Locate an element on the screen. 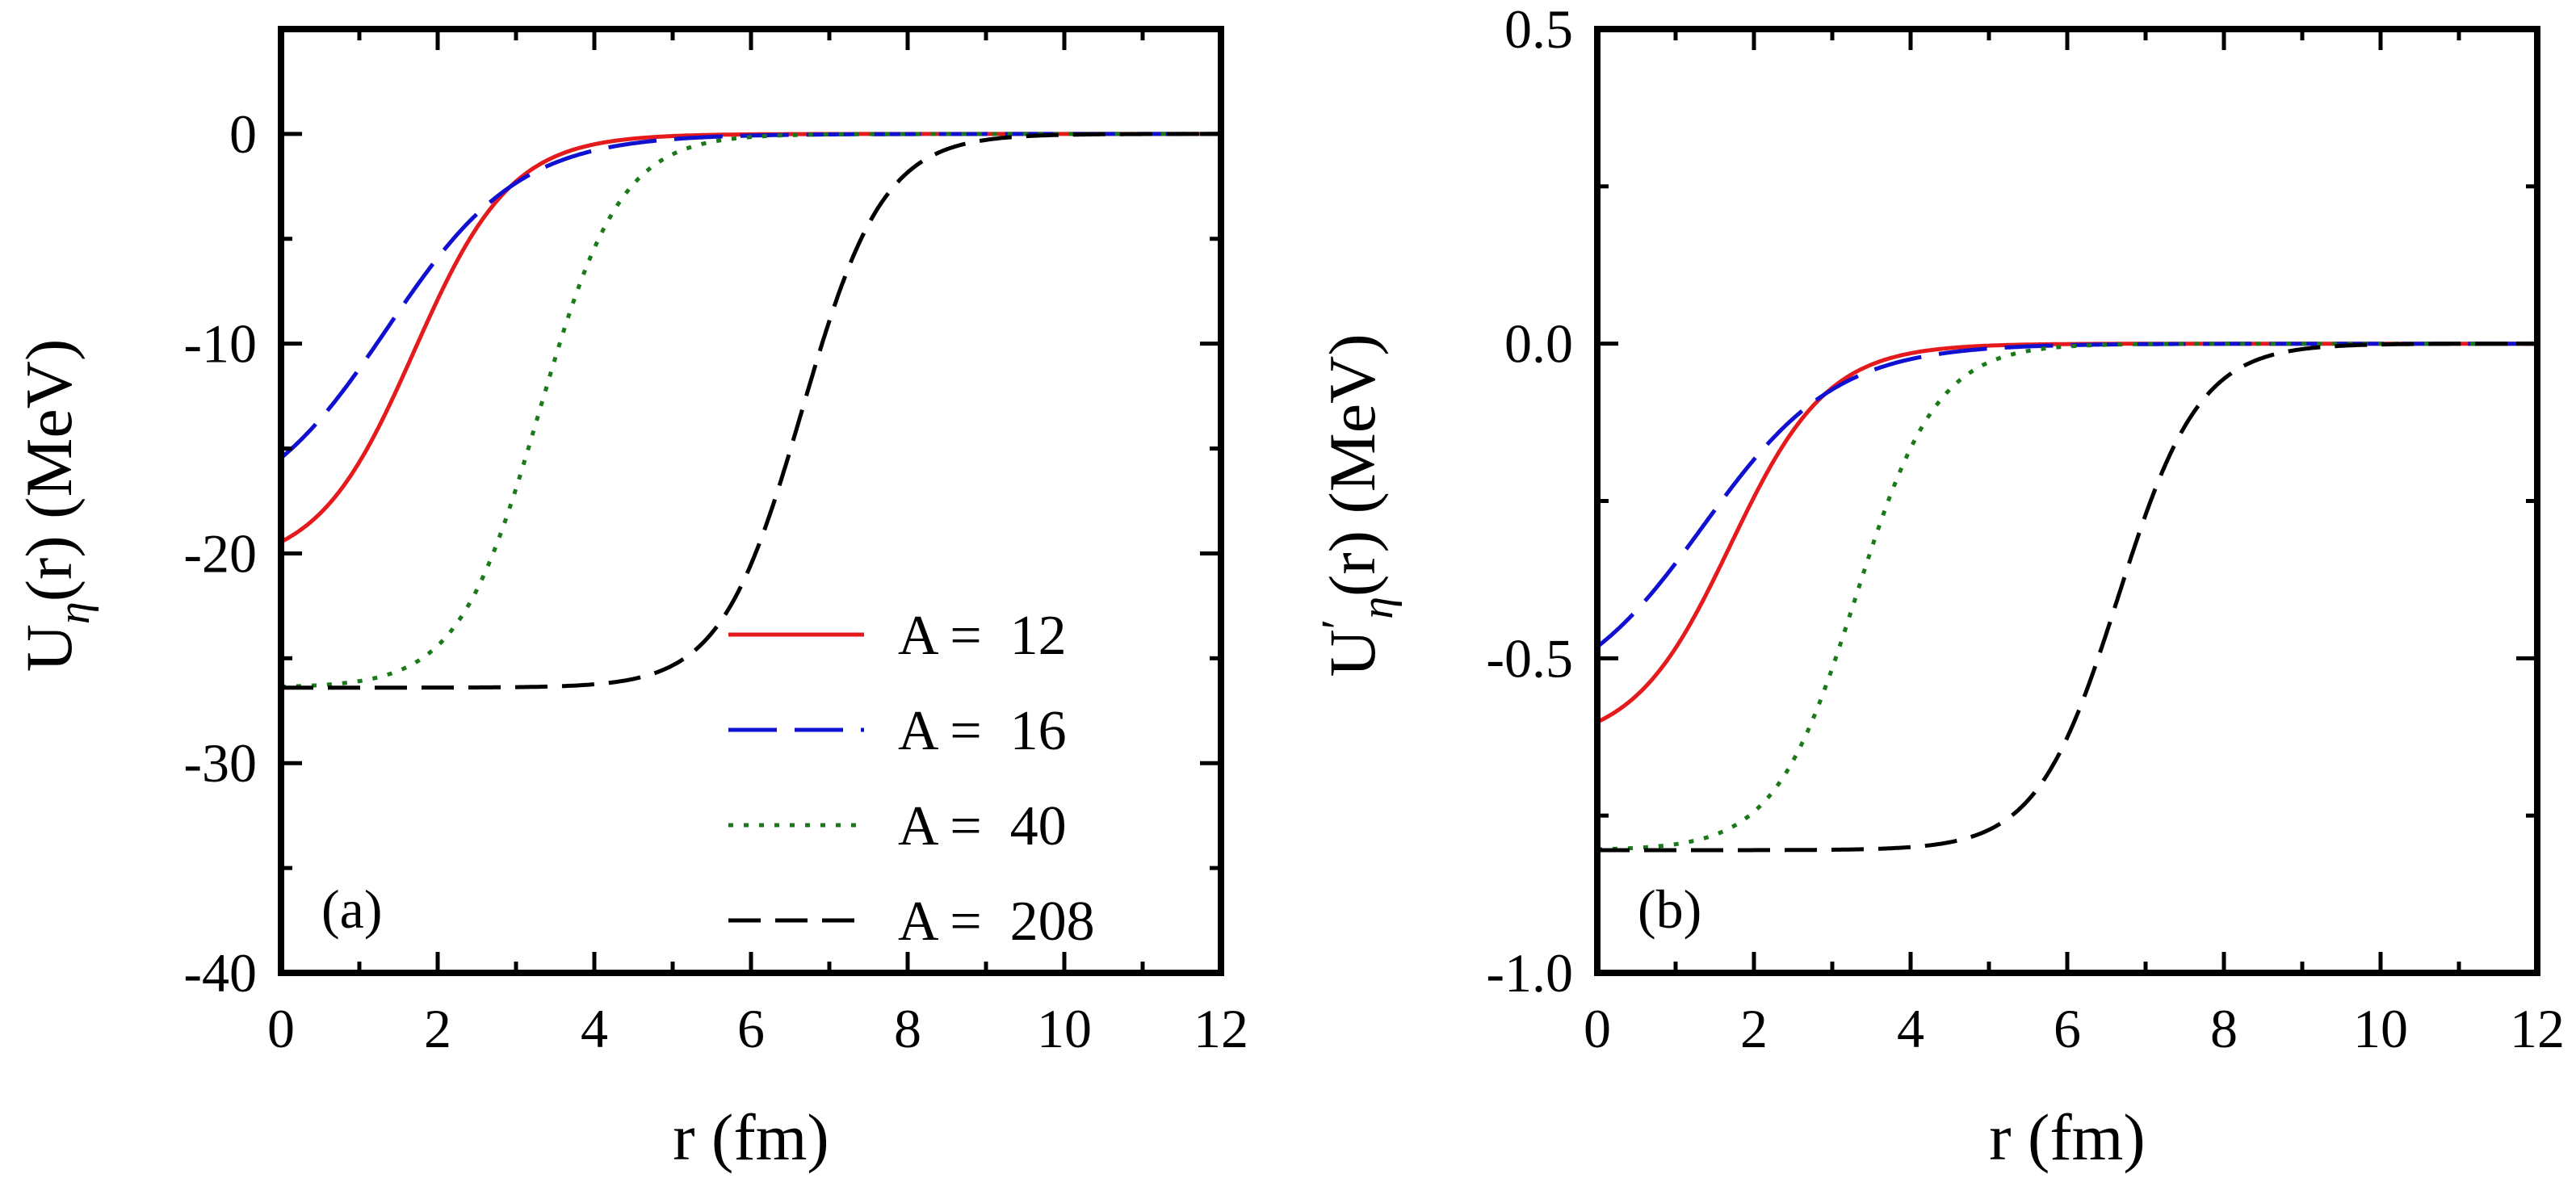  legend-label-1: A = 16 is located at coordinates (982, 731).